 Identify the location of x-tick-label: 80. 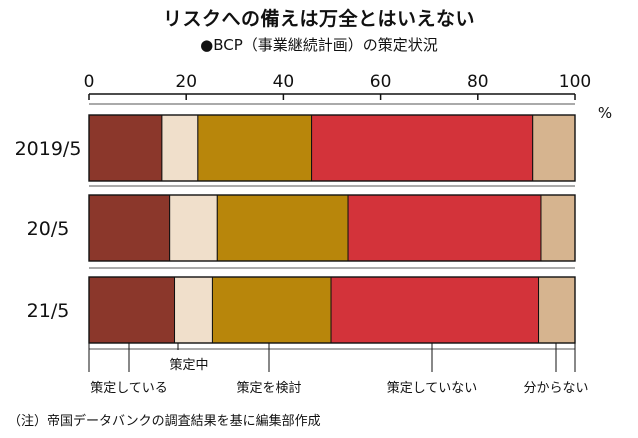
(478, 82).